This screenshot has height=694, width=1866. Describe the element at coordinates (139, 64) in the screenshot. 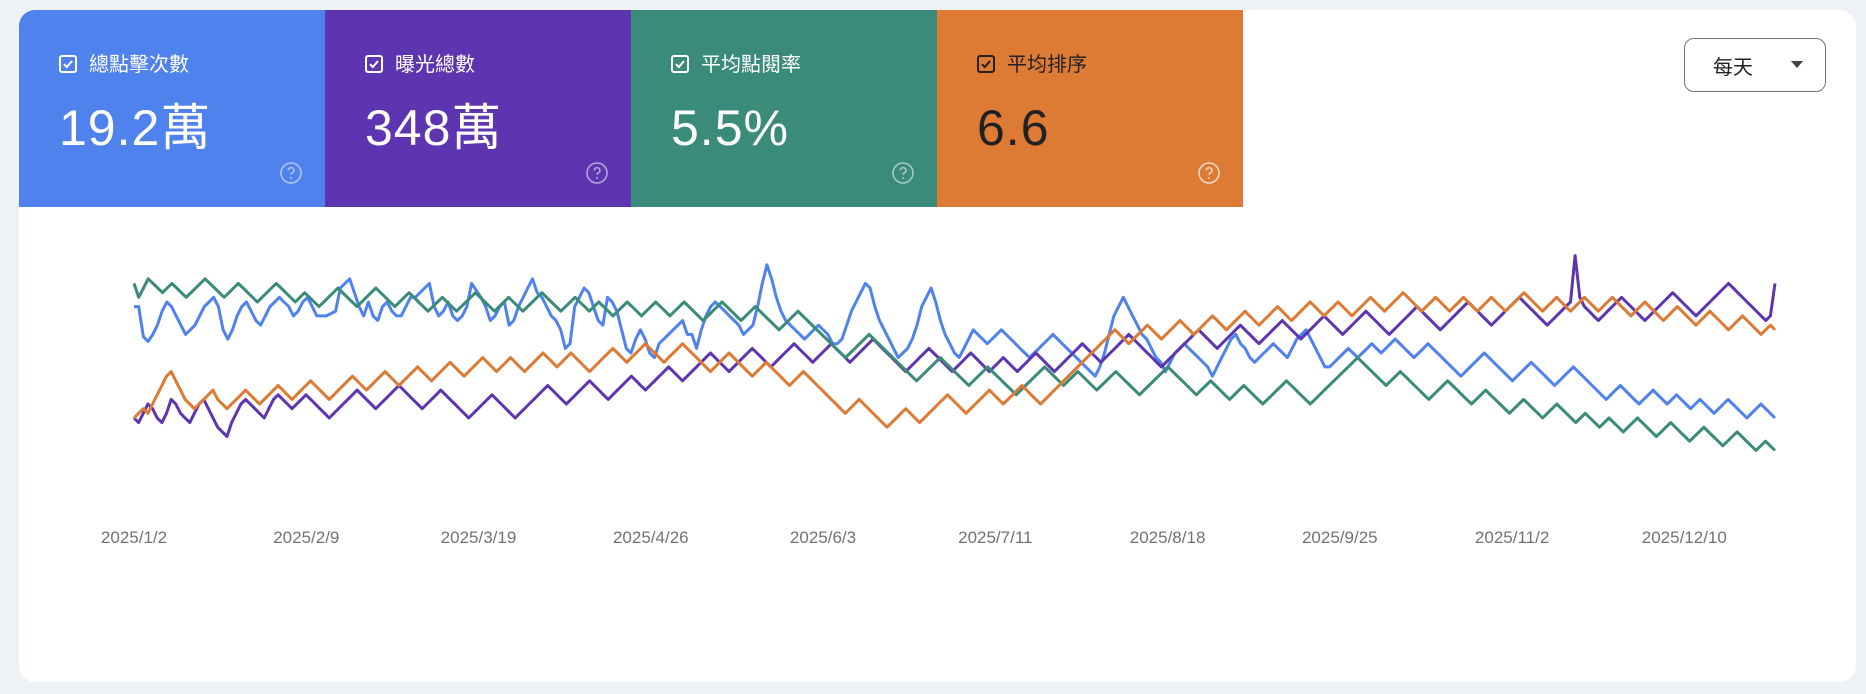

I see `metric-label: 總點擊次數` at that location.